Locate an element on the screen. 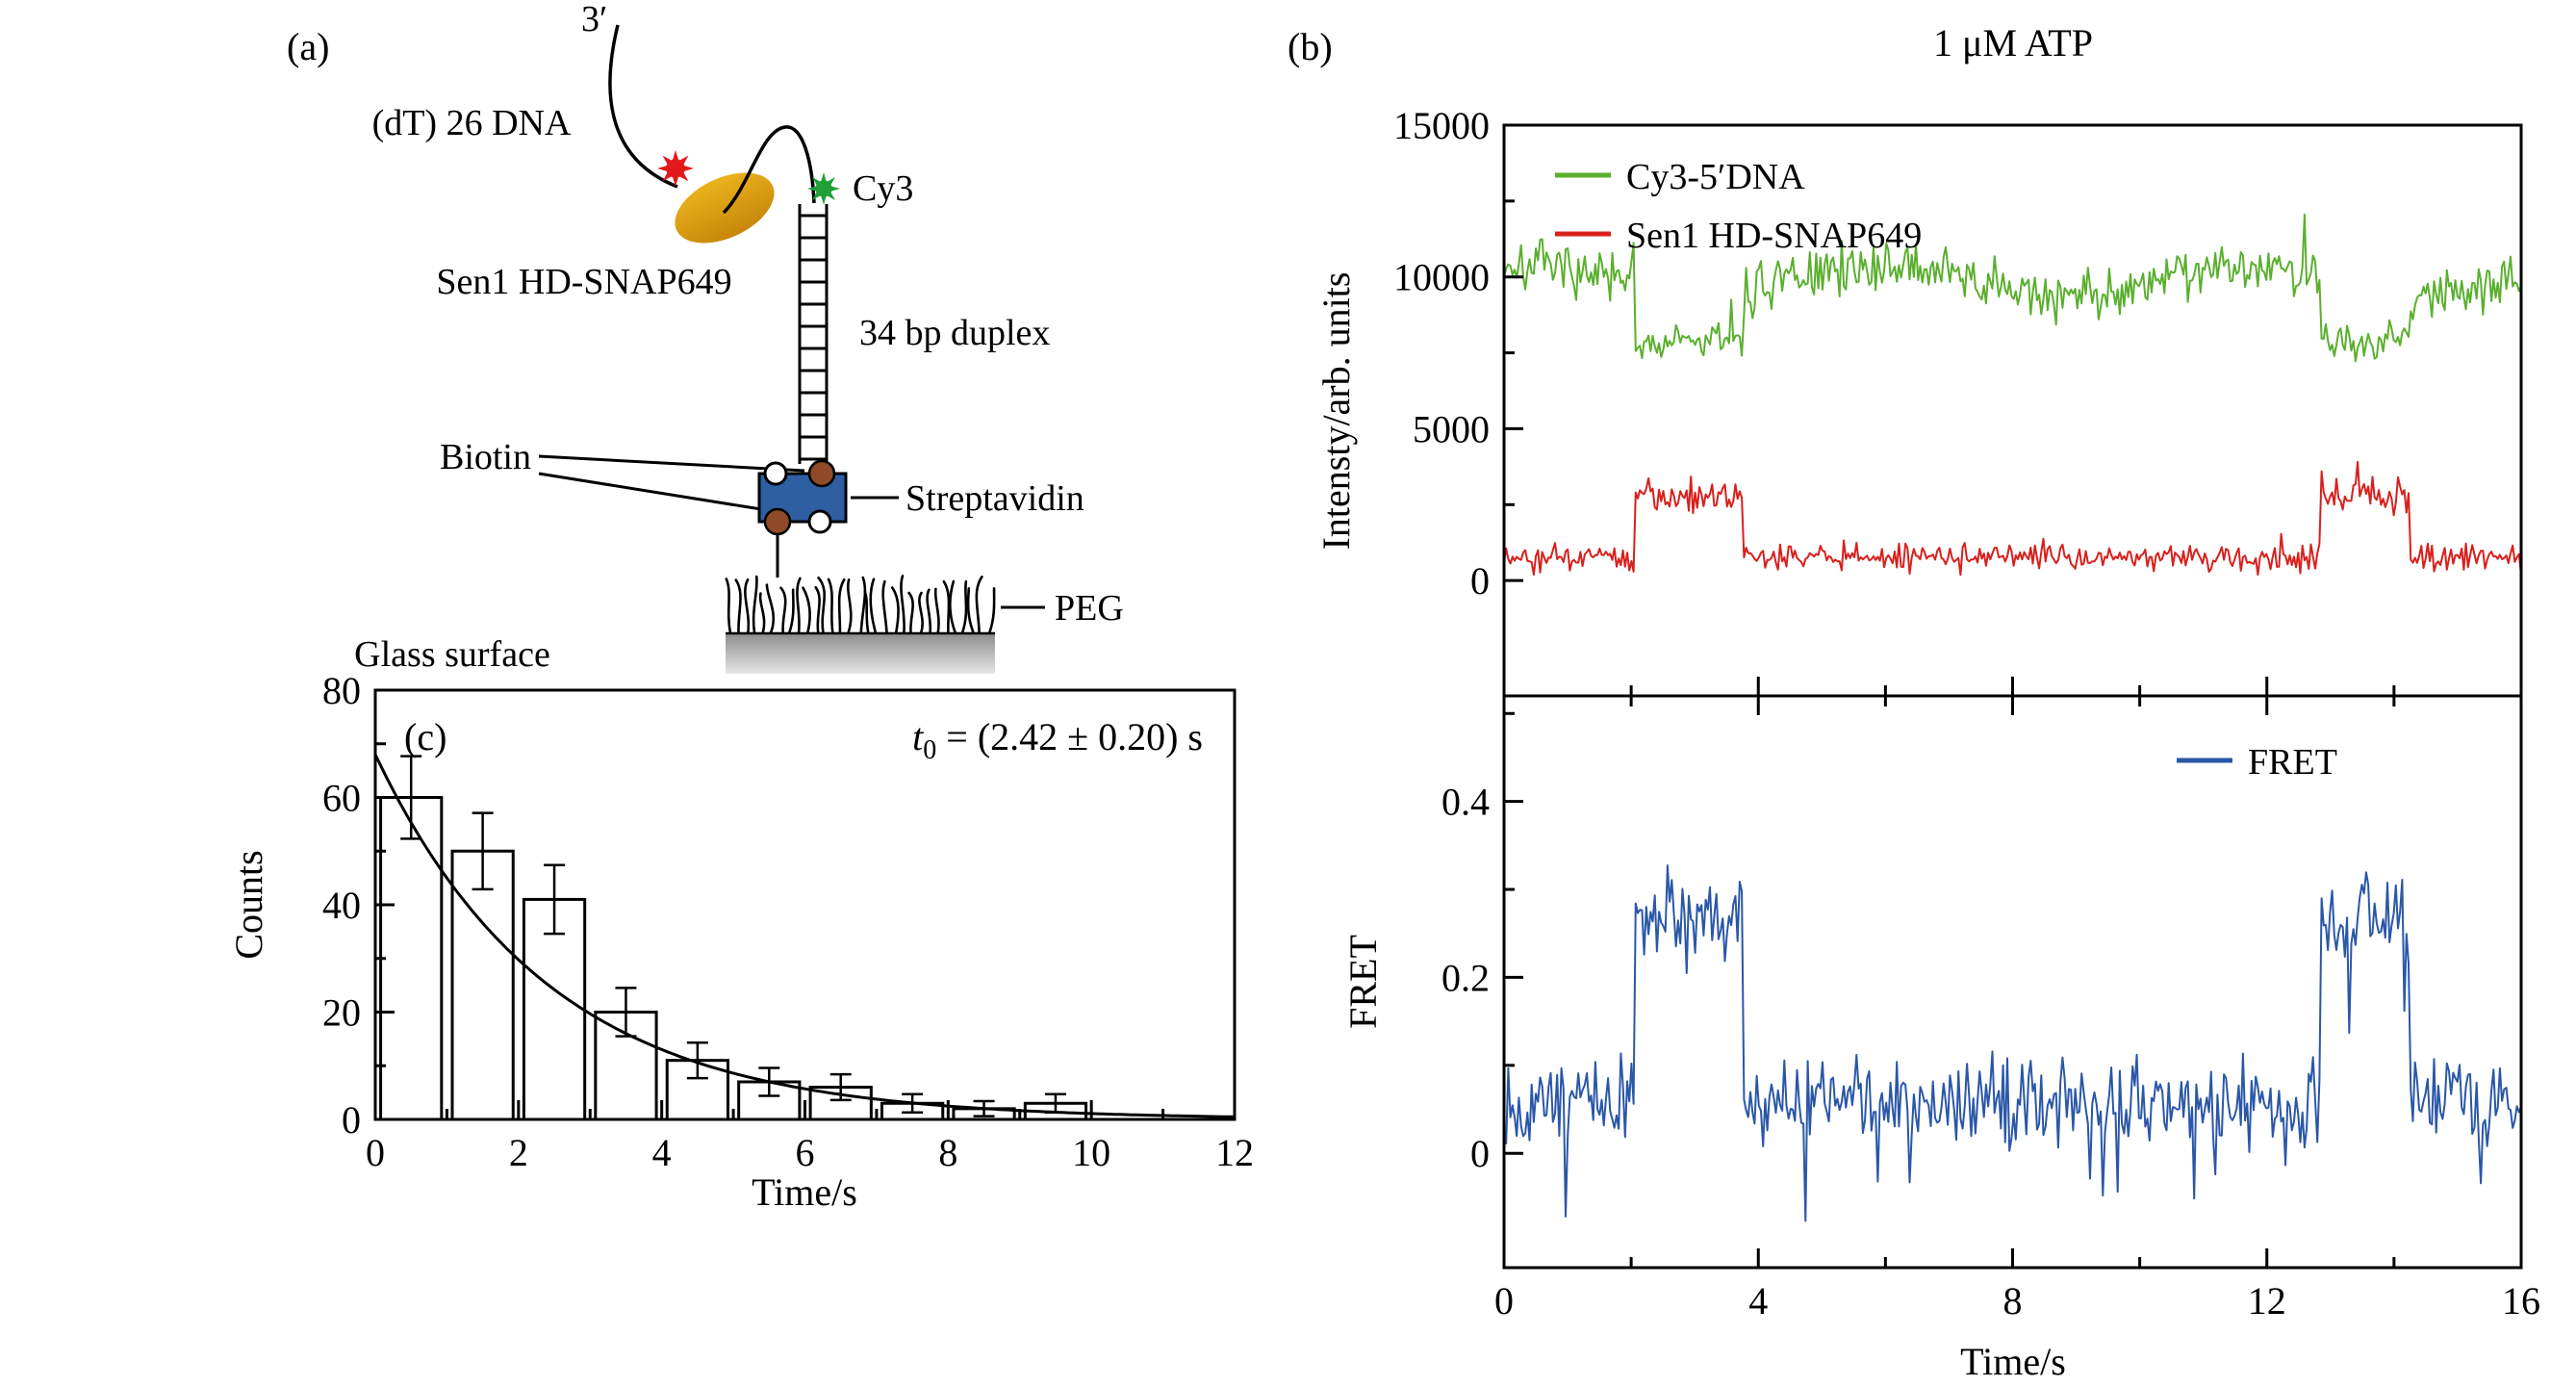 Image resolution: width=2576 pixels, height=1387 pixels. duplex-label: 34 bp duplex is located at coordinates (954, 333).